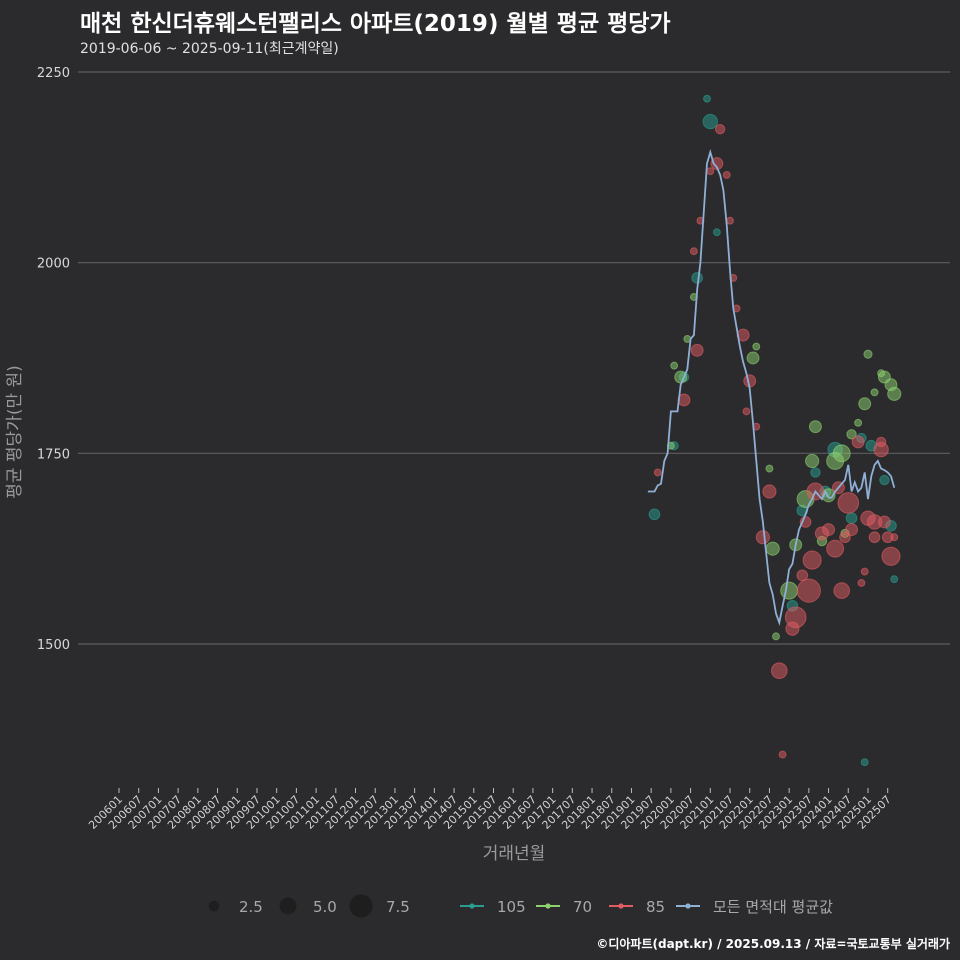 This screenshot has width=960, height=960. I want to click on legend-series-label: 105, so click(511, 907).